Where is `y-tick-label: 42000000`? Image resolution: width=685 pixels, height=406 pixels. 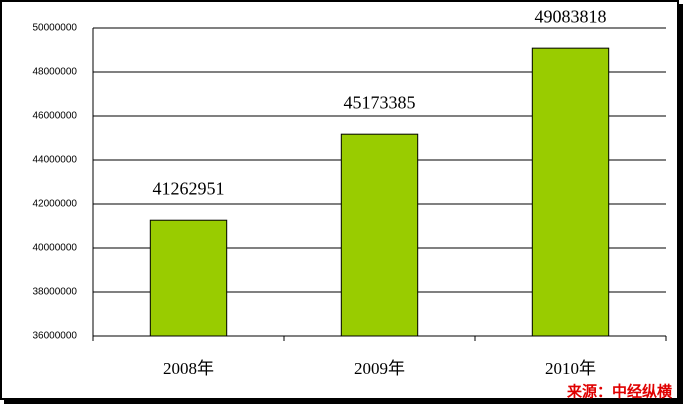
y-tick-label: 42000000 is located at coordinates (55, 204).